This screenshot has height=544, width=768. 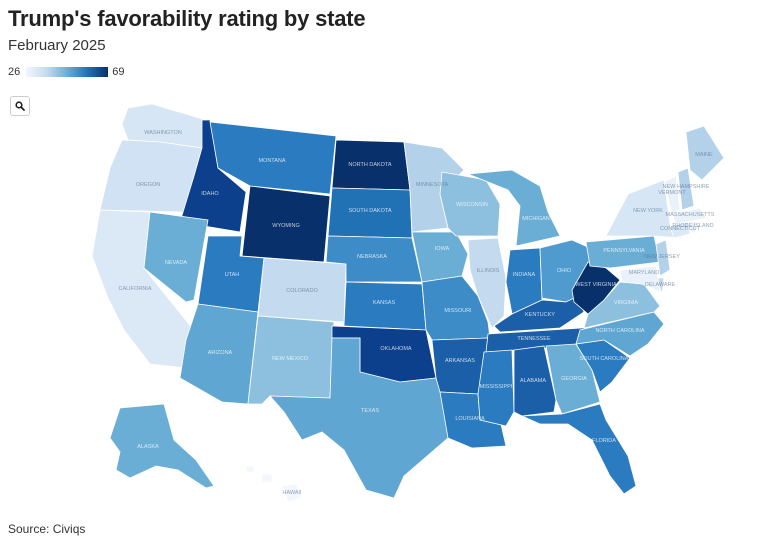 What do you see at coordinates (648, 211) in the screenshot?
I see `state-label-new-york: NEW YORK` at bounding box center [648, 211].